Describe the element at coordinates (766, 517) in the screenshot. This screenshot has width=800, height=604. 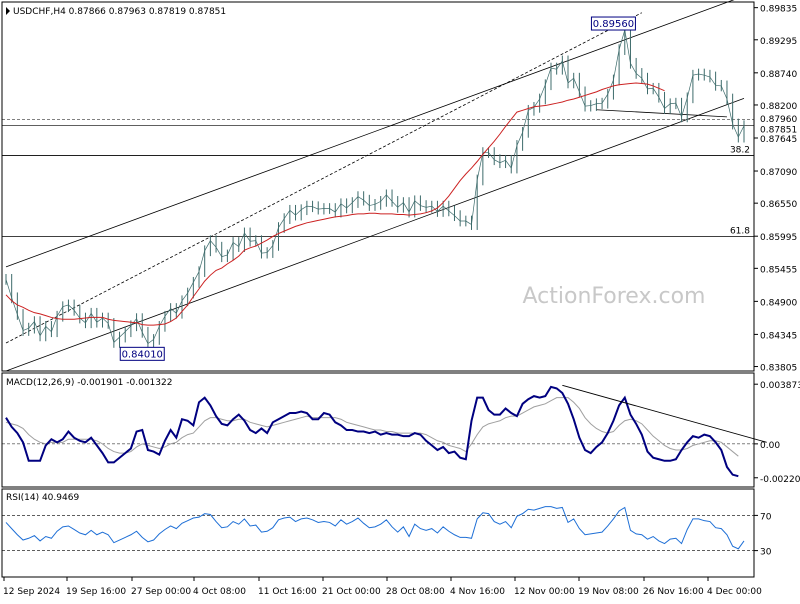
I see `rsi-y-tick-label: 70` at that location.